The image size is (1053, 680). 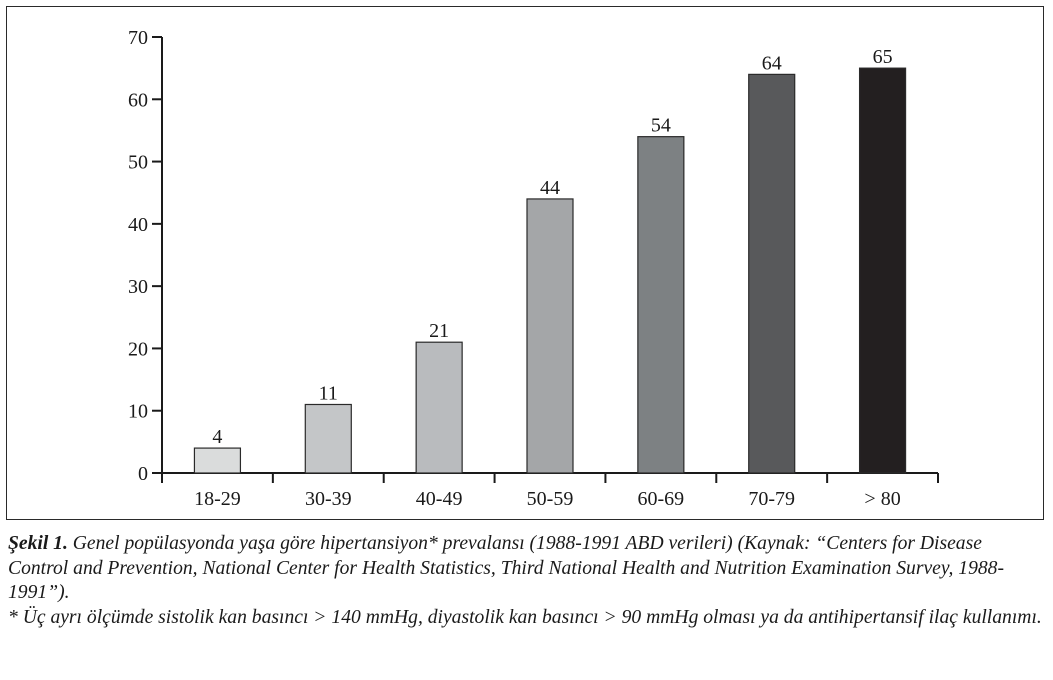 What do you see at coordinates (772, 63) in the screenshot?
I see `data-label: 64` at bounding box center [772, 63].